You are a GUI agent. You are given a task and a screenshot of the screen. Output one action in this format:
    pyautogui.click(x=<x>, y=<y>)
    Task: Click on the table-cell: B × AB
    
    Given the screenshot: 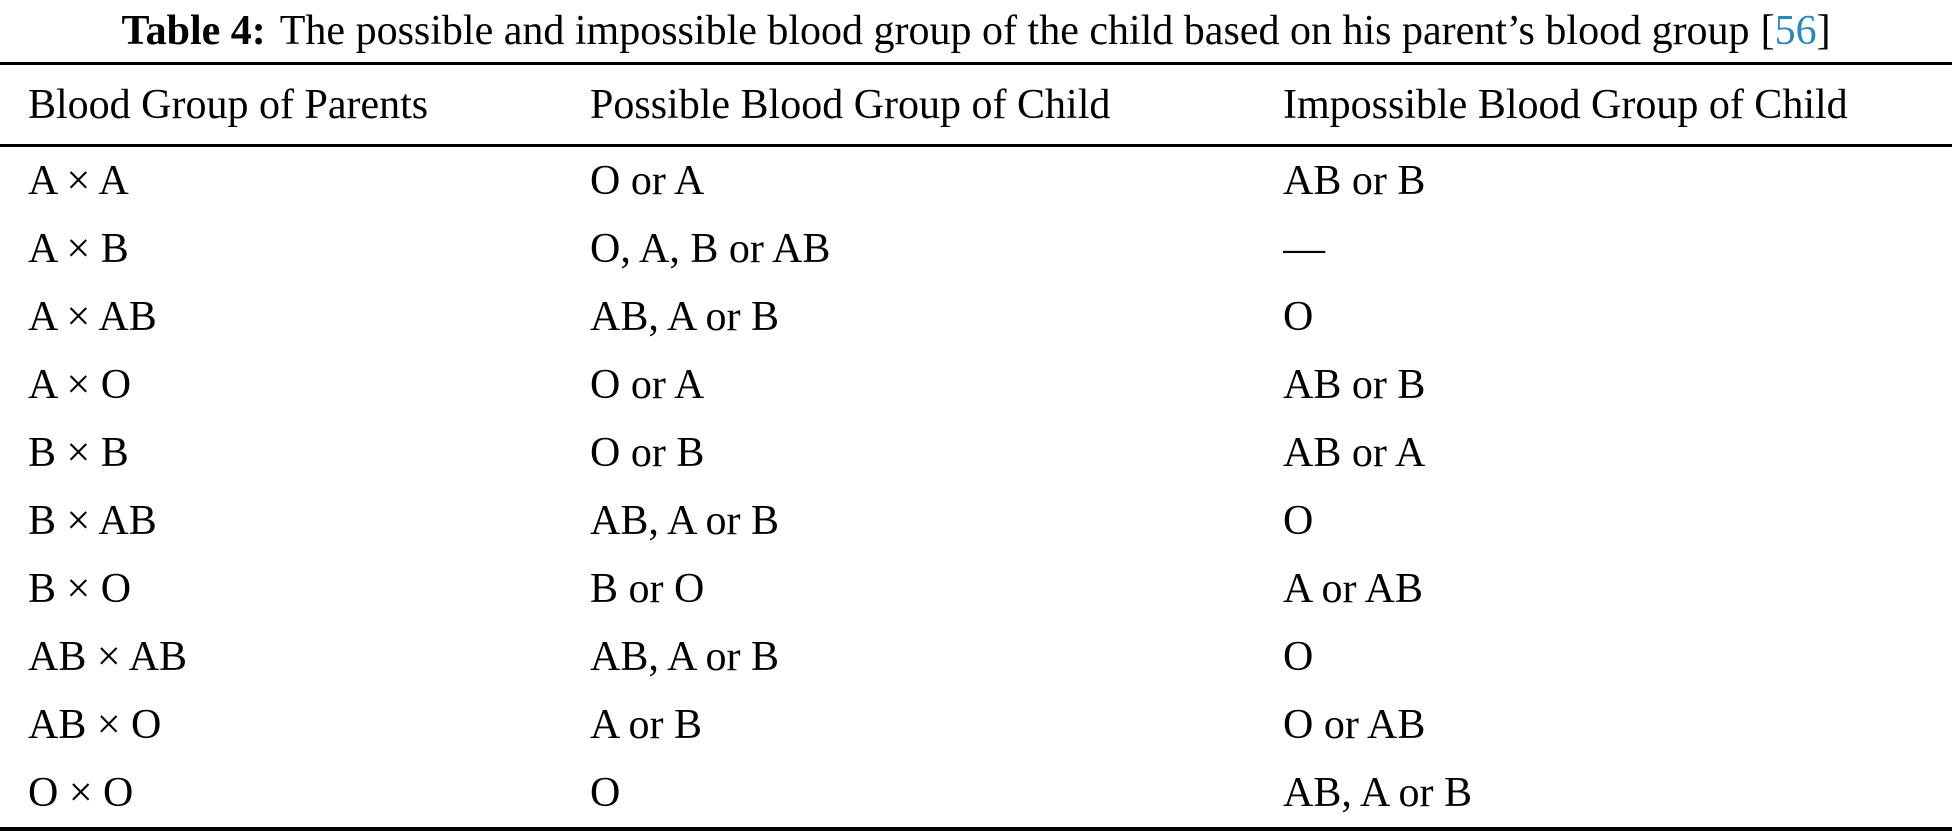 What is the action you would take?
    pyautogui.click(x=92, y=521)
    